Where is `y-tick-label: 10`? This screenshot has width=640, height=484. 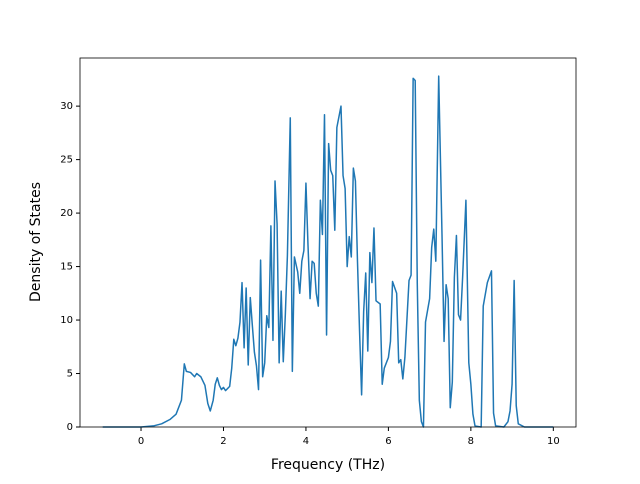 y-tick-label: 10 is located at coordinates (66, 320).